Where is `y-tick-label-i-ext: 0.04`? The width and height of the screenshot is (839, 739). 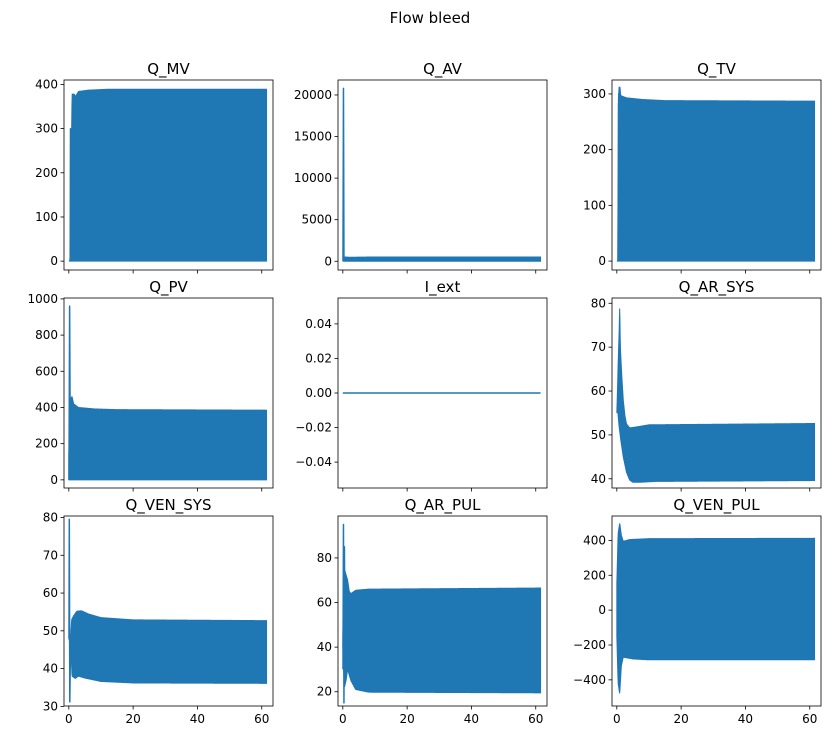
y-tick-label-i-ext: 0.04 is located at coordinates (318, 324).